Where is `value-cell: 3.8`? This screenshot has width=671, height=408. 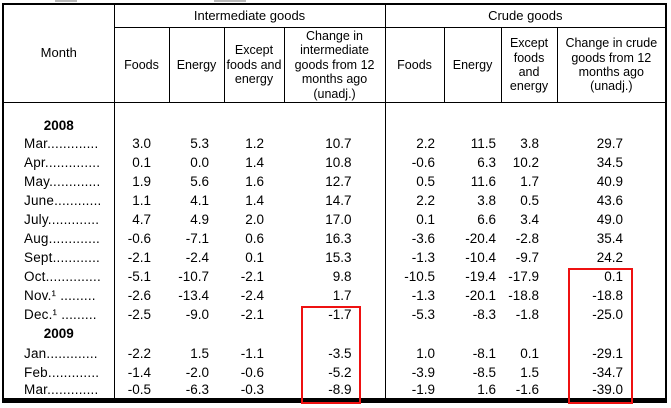
value-cell: 3.8 is located at coordinates (530, 143).